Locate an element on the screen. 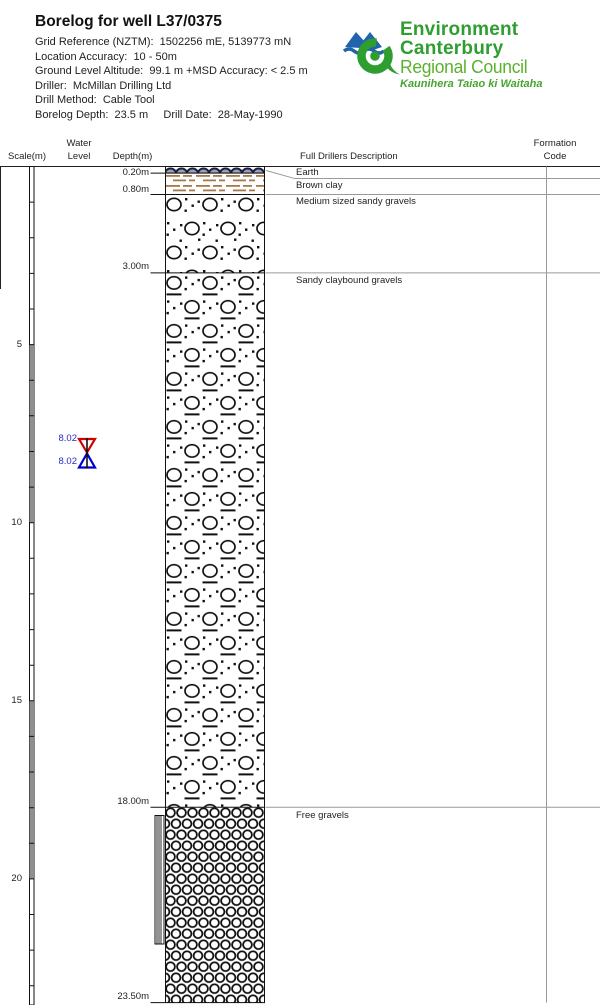 The image size is (600, 1005). layer-claybound-gravels is located at coordinates (215, 540).